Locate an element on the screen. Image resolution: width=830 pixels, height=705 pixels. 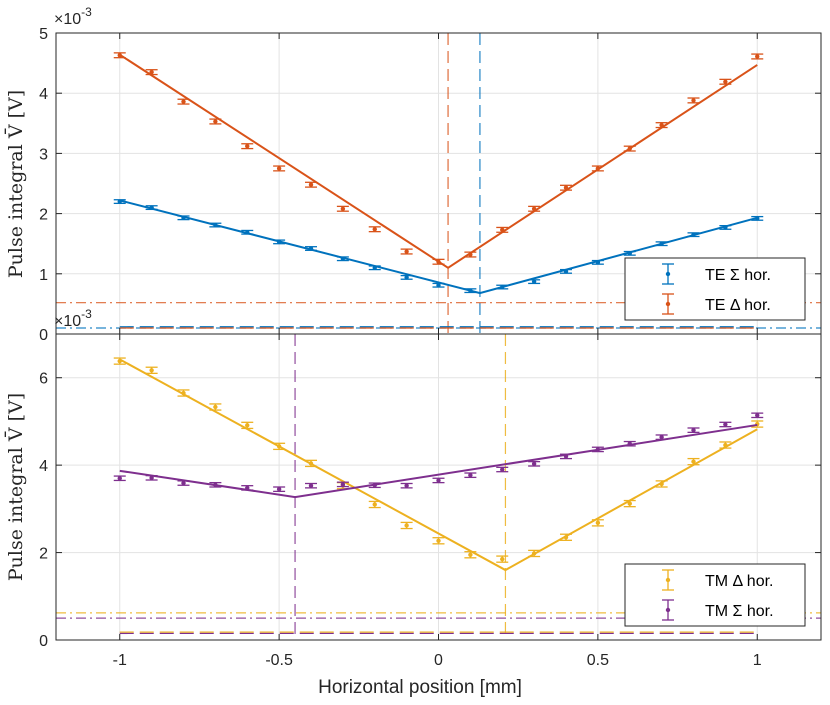
legend-label: TE Δ hor. is located at coordinates (738, 305).